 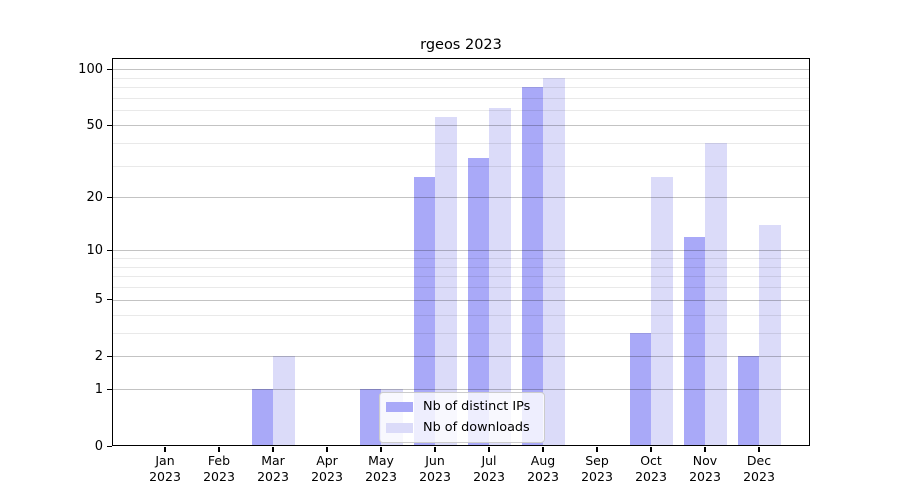 What do you see at coordinates (399, 406) in the screenshot?
I see `legend-swatch-distinct-ips` at bounding box center [399, 406].